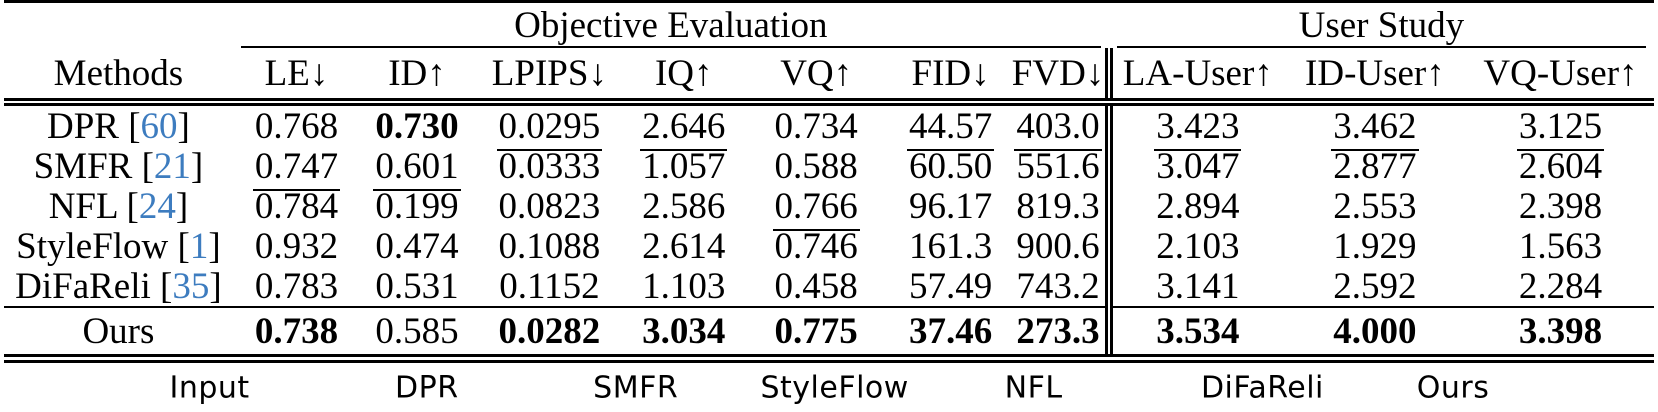 This screenshot has width=1658, height=412. Describe the element at coordinates (684, 286) in the screenshot. I see `value-text: 1.103` at that location.